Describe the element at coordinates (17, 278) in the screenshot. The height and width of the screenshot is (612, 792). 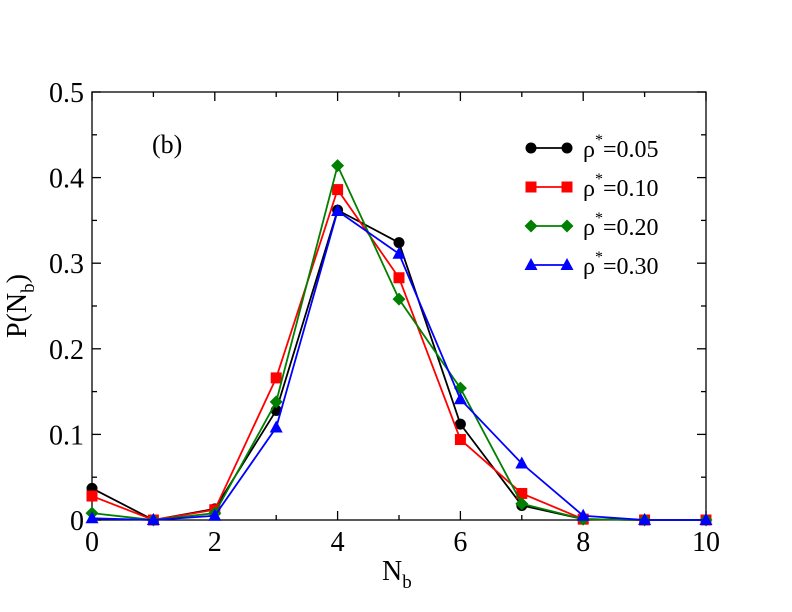
I see `y-axis-label-close: )` at that location.